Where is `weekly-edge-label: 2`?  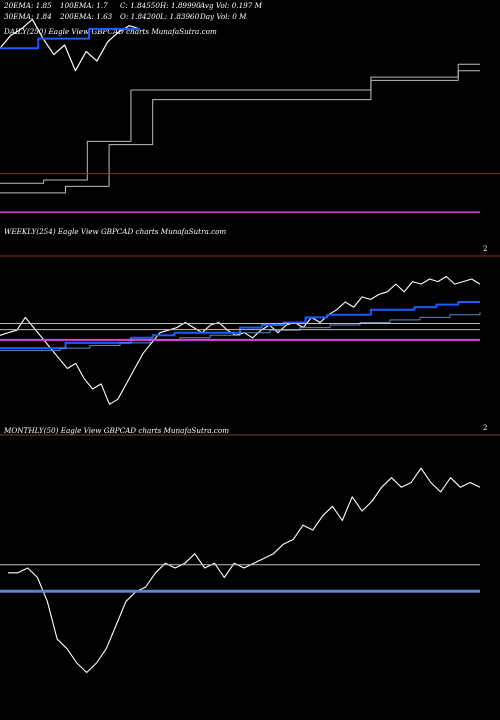 weekly-edge-label: 2 is located at coordinates (485, 249).